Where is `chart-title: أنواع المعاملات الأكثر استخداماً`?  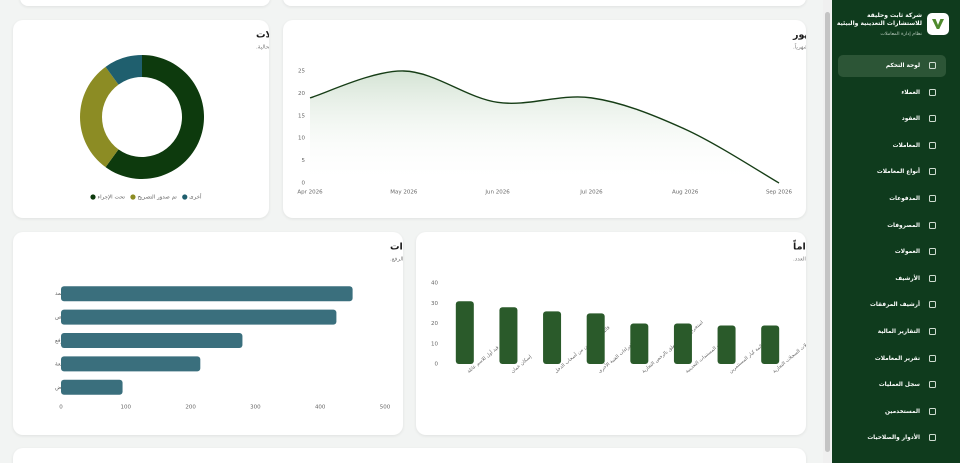 chart-title: أنواع المعاملات الأكثر استخداماً is located at coordinates (799, 245).